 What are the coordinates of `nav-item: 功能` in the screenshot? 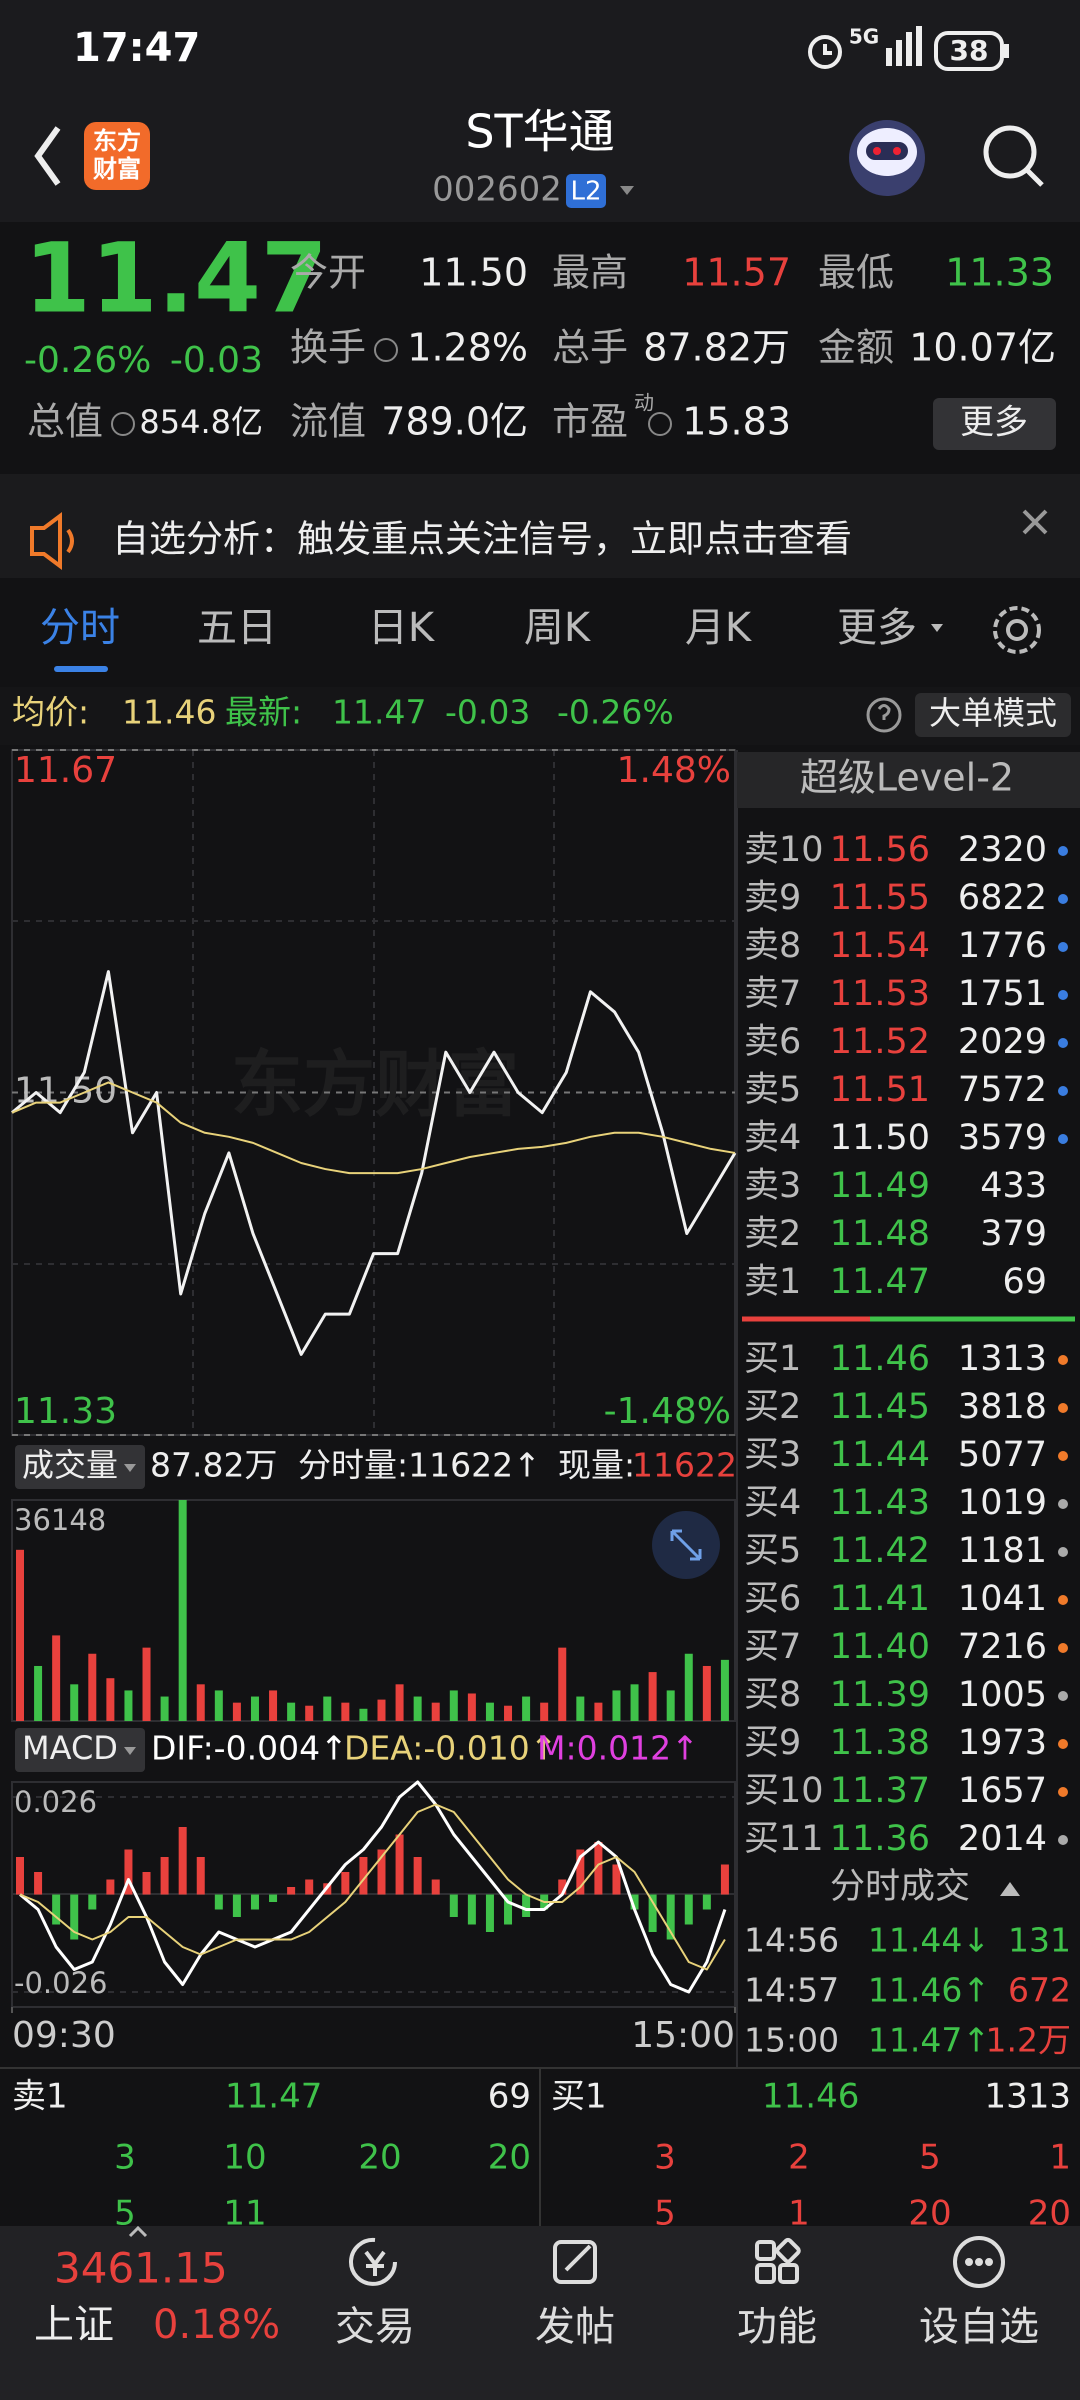 It's located at (777, 2327).